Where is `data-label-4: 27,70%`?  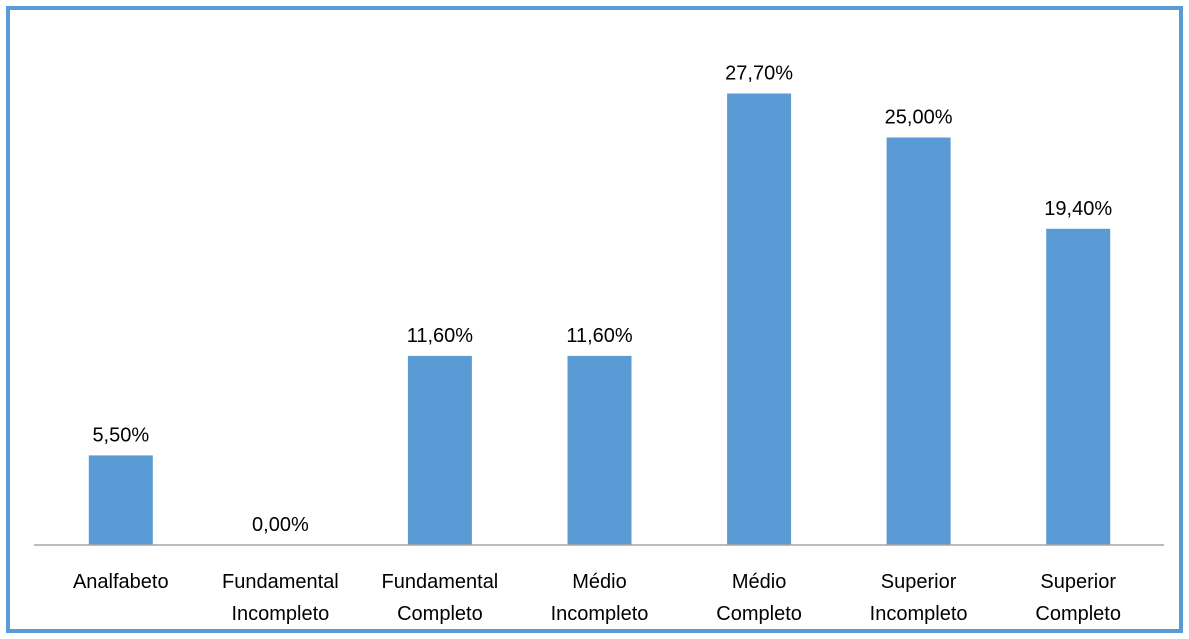
data-label-4: 27,70% is located at coordinates (759, 74).